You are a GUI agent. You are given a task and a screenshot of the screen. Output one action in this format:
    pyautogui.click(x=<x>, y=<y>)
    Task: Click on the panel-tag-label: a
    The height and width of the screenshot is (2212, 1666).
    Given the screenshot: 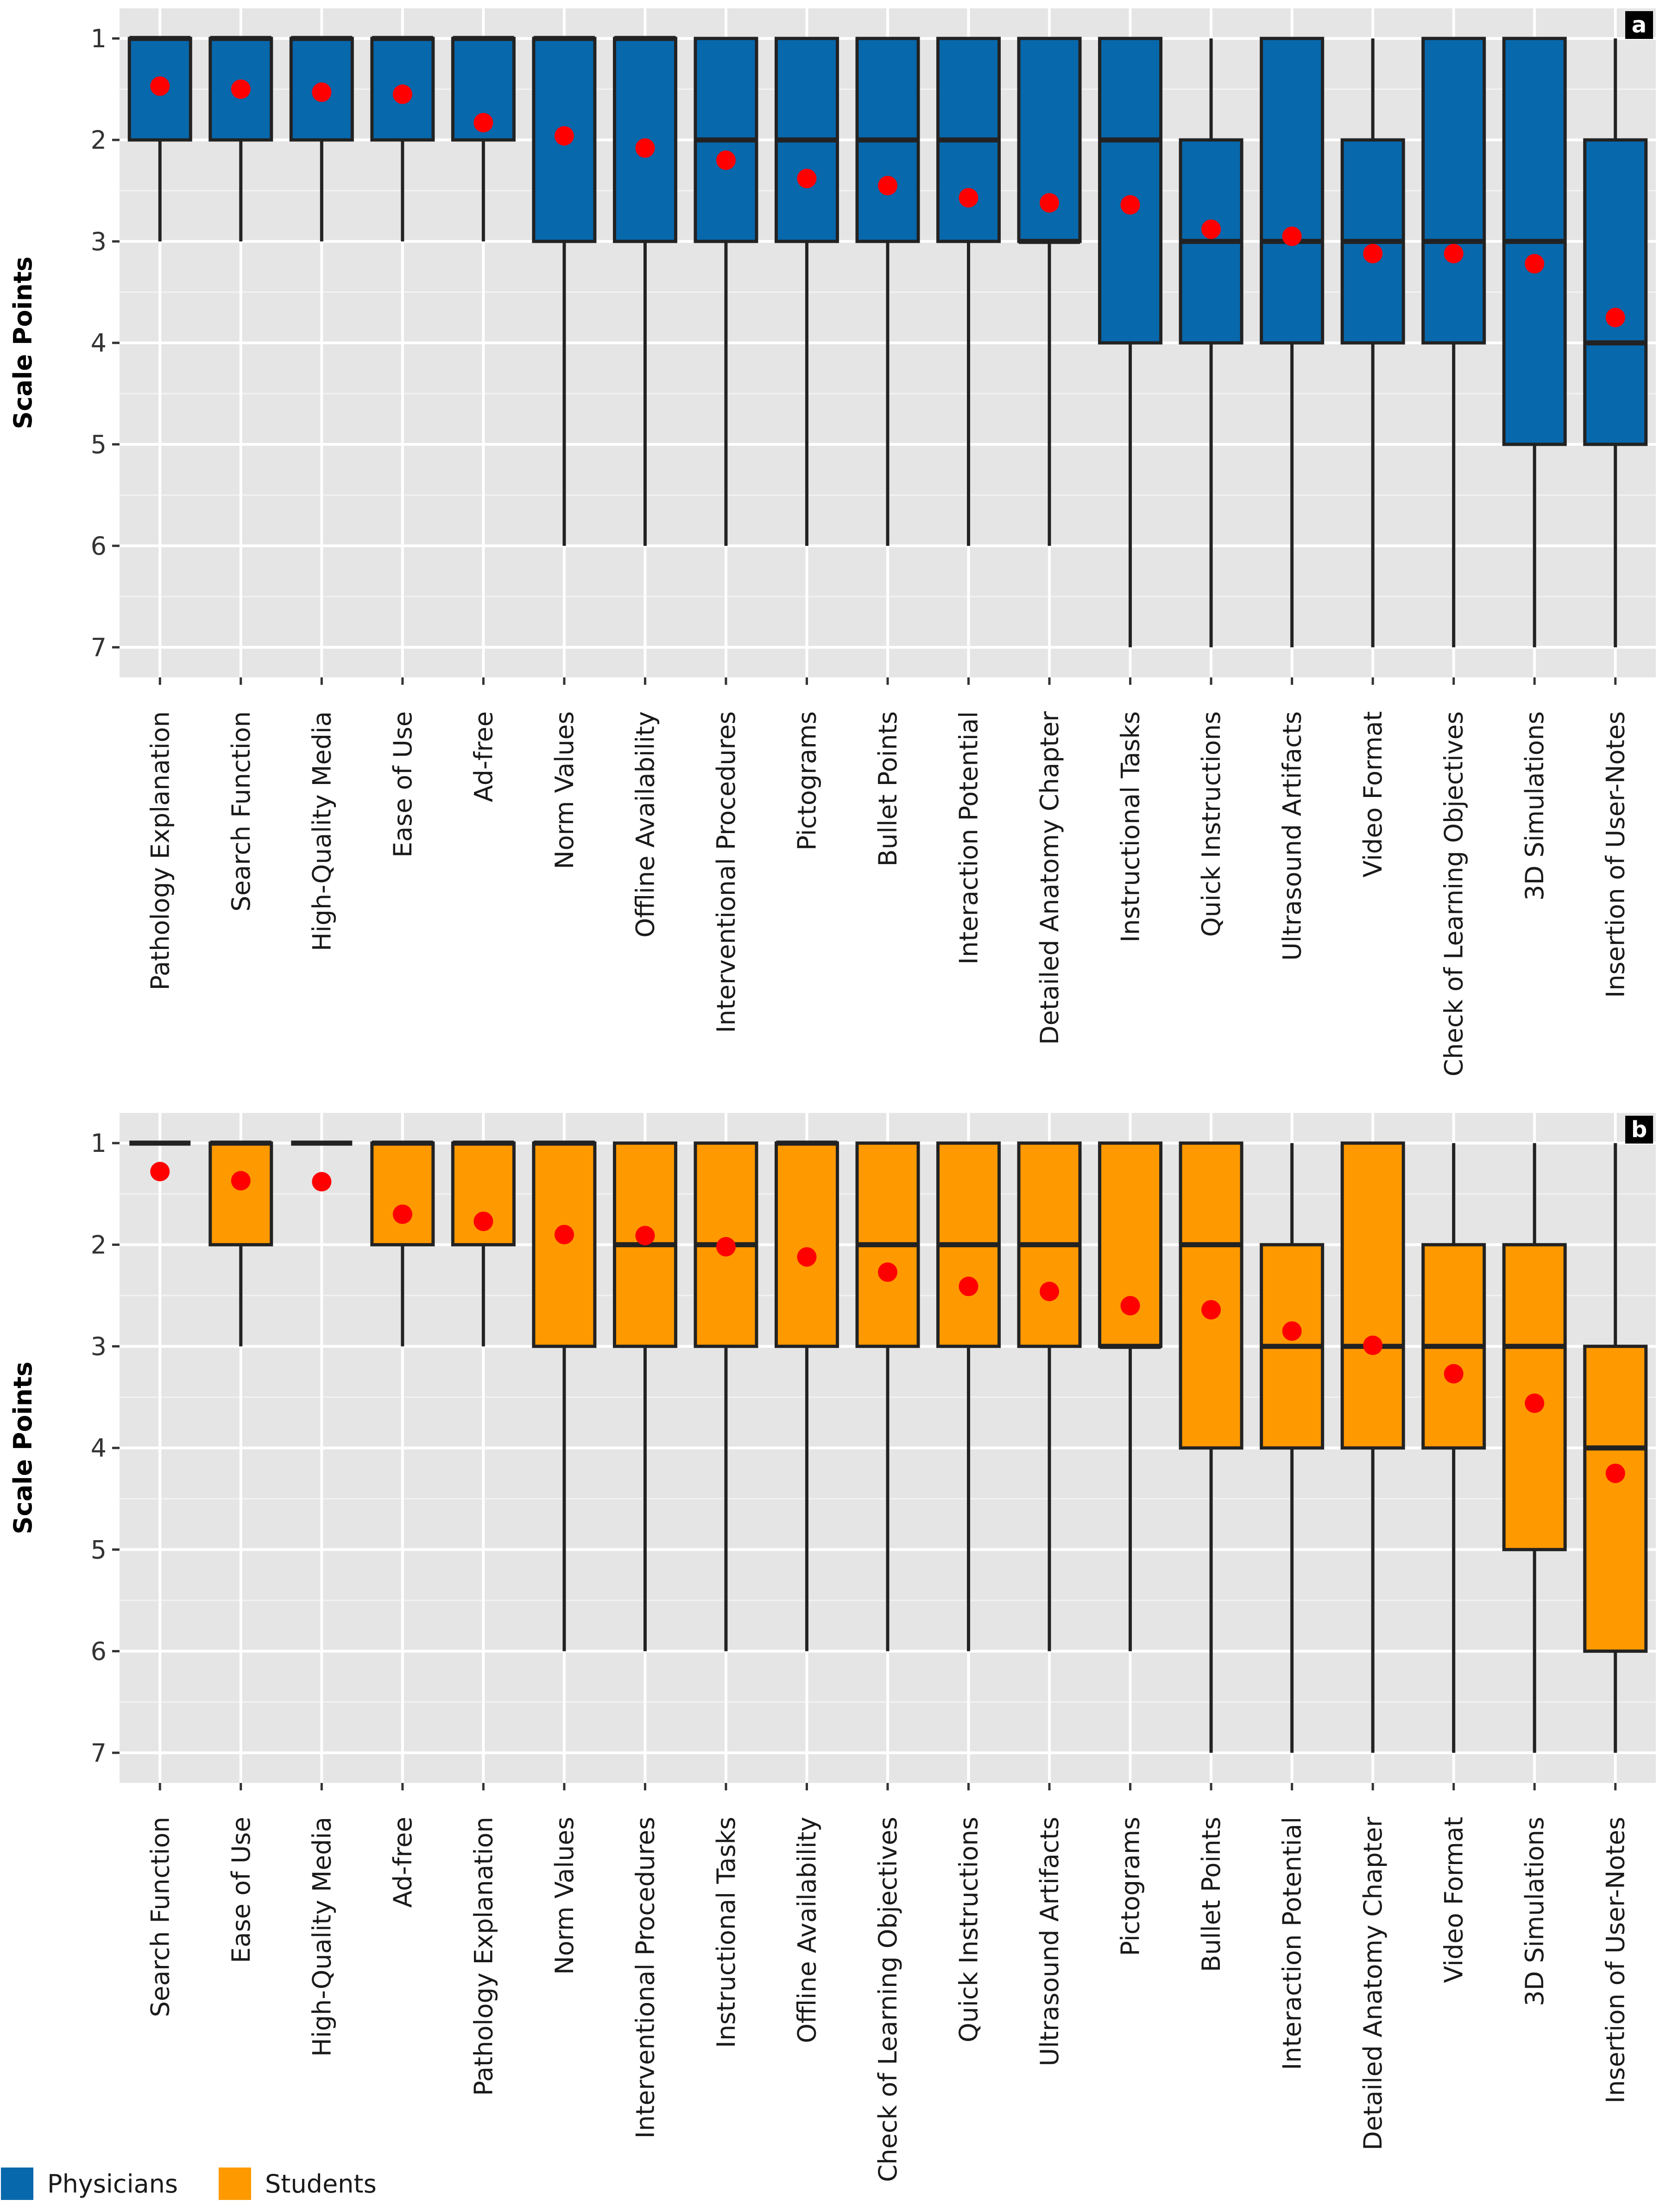 What is the action you would take?
    pyautogui.click(x=1639, y=25)
    